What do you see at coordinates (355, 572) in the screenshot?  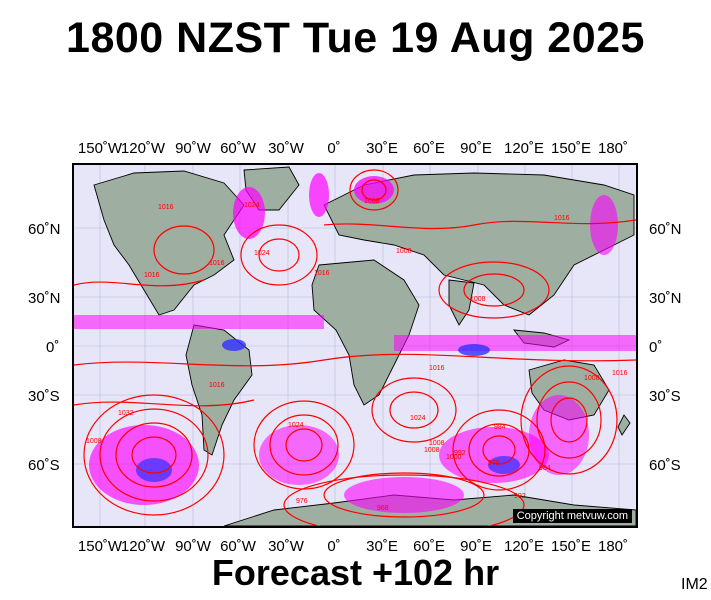 I see `forecast-label: Forecast +102 hr` at bounding box center [355, 572].